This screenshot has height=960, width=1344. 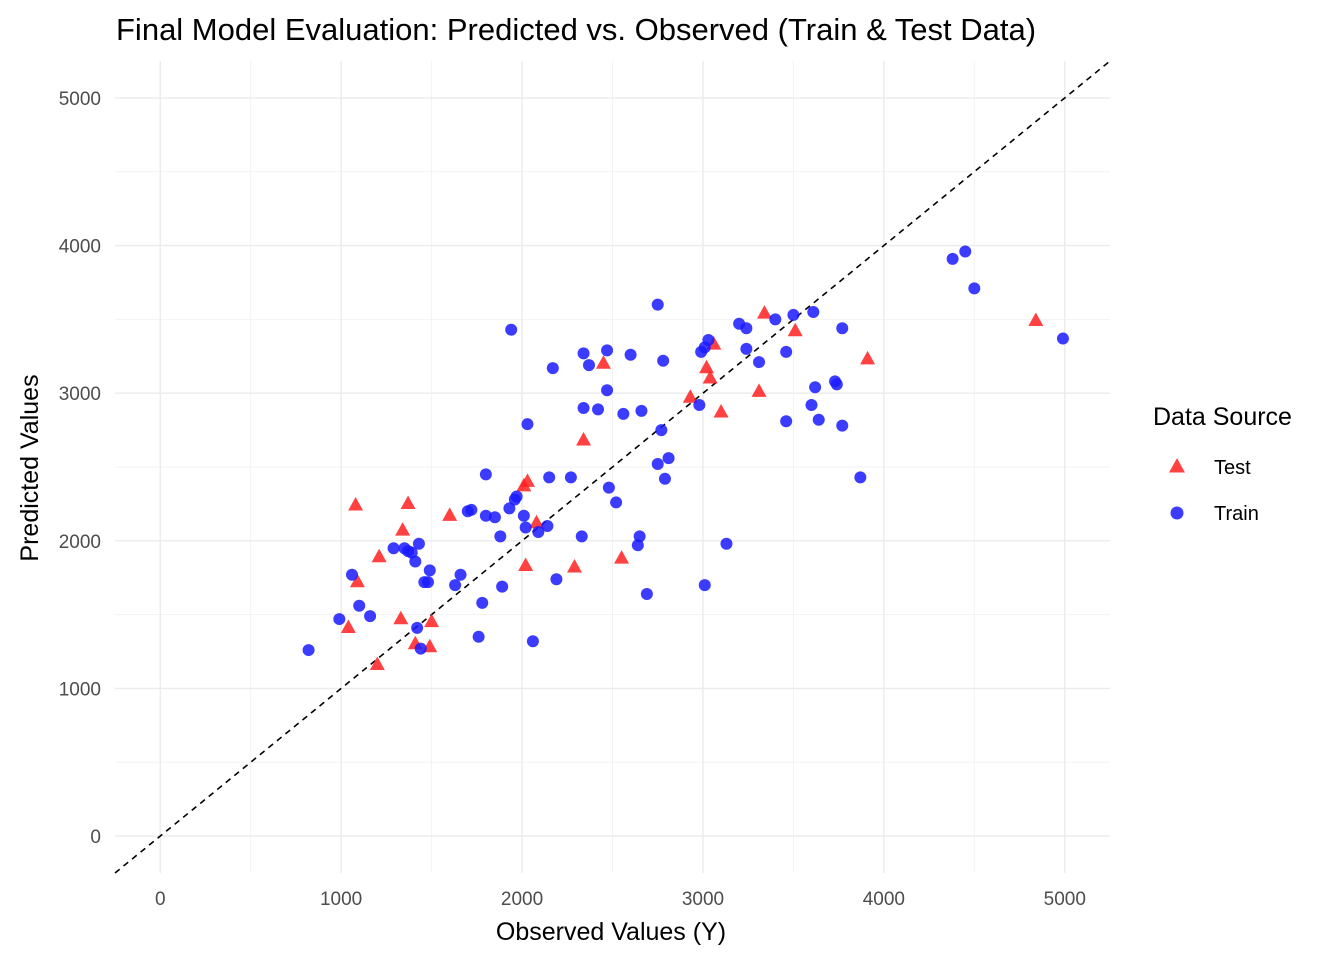 I want to click on legend: Data Source Test Train, so click(x=1222, y=464).